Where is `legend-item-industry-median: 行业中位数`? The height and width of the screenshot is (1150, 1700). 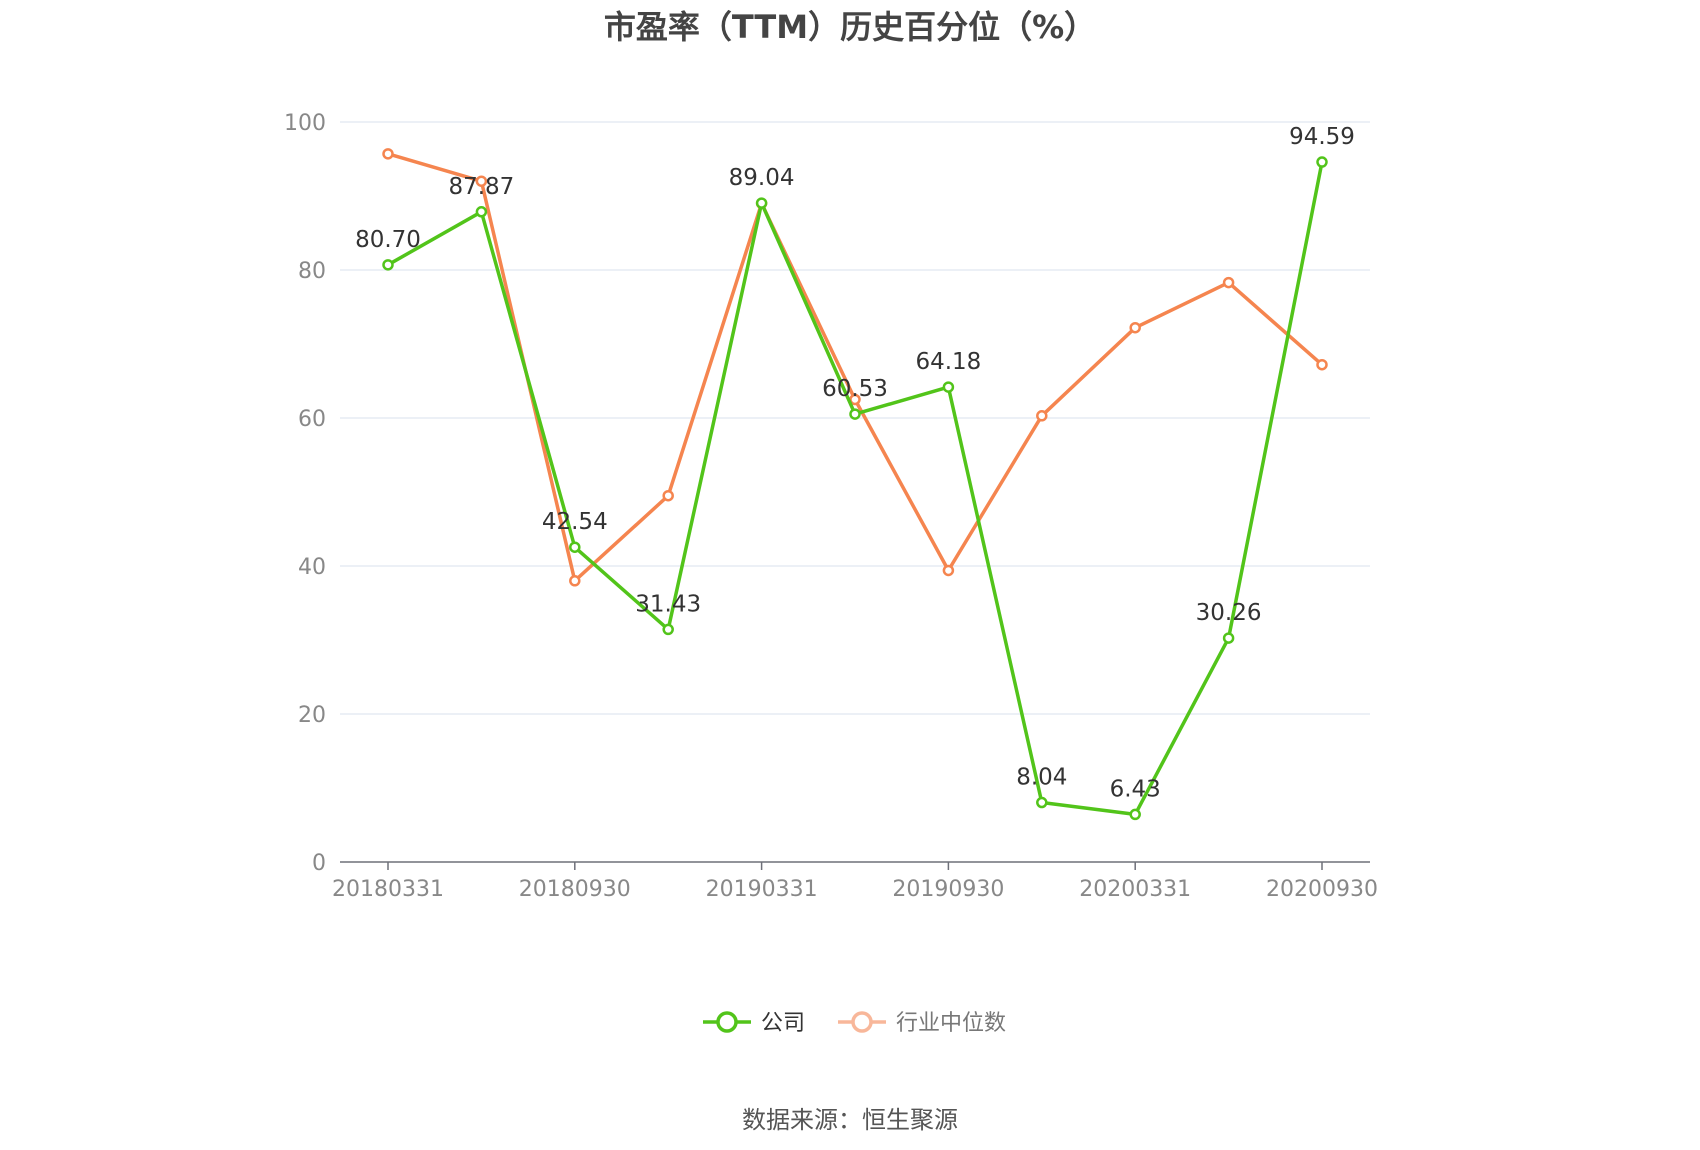
legend-item-industry-median: 行业中位数 is located at coordinates (922, 1023).